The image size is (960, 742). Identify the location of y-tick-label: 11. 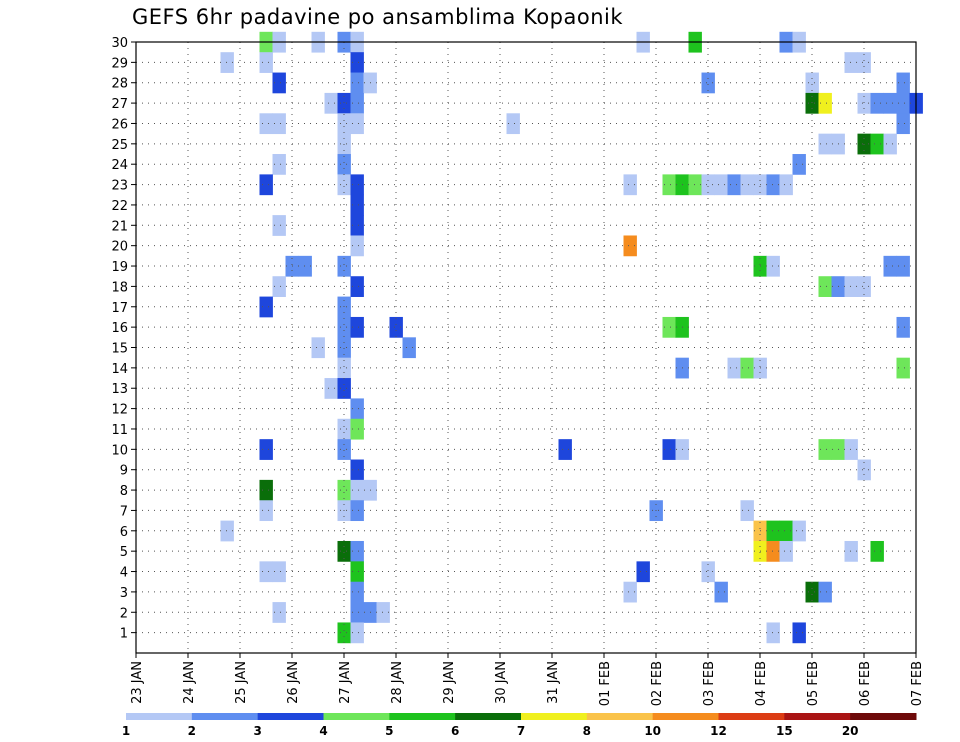
(119, 430).